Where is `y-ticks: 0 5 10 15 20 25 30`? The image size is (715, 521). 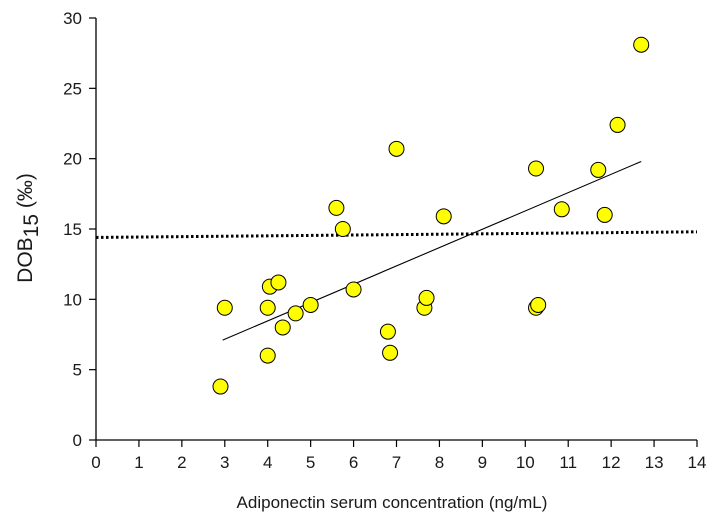
y-ticks: 0 5 10 15 20 25 30 is located at coordinates (79, 229).